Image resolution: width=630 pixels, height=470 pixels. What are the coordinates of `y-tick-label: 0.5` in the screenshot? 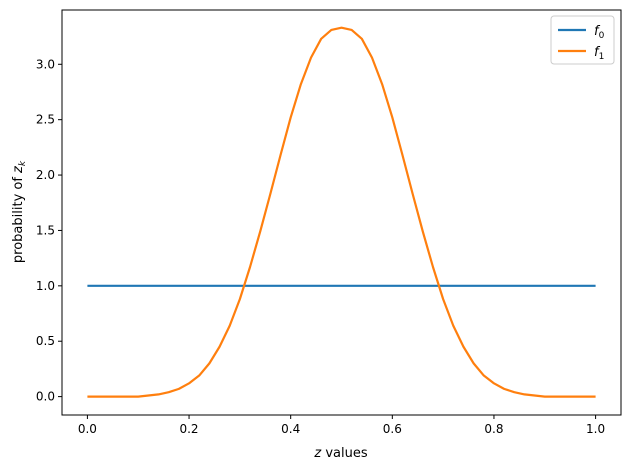 It's located at (45, 341).